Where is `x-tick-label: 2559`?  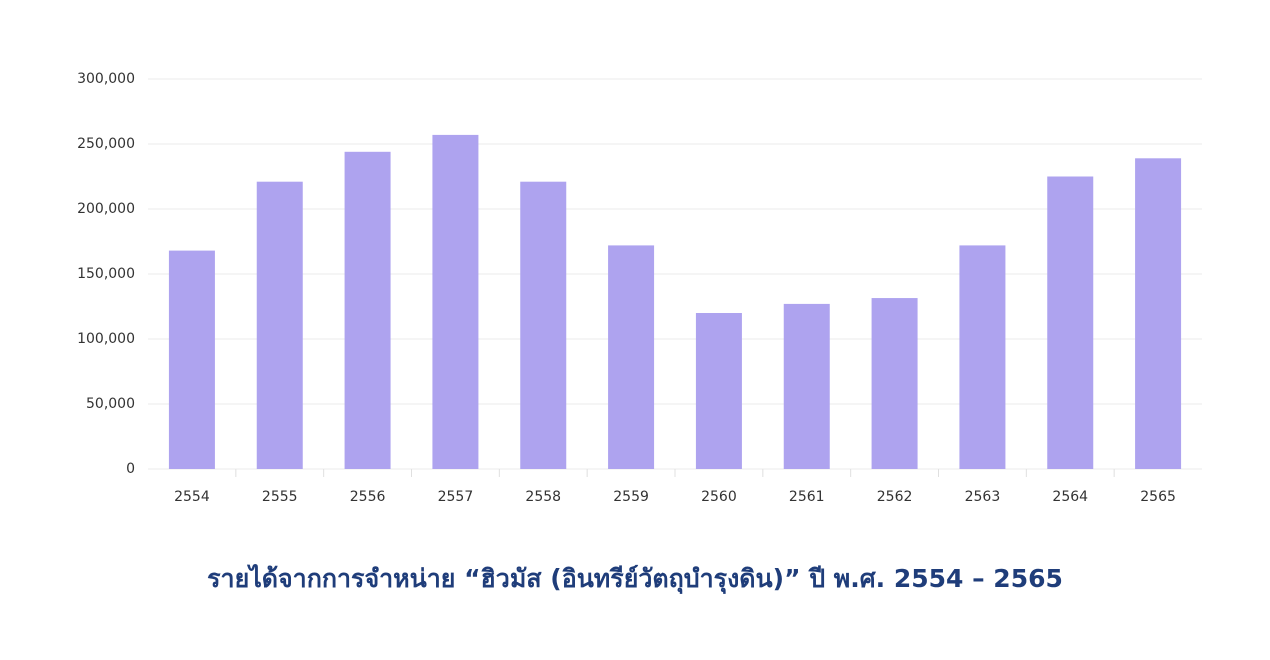
x-tick-label: 2559 is located at coordinates (631, 497).